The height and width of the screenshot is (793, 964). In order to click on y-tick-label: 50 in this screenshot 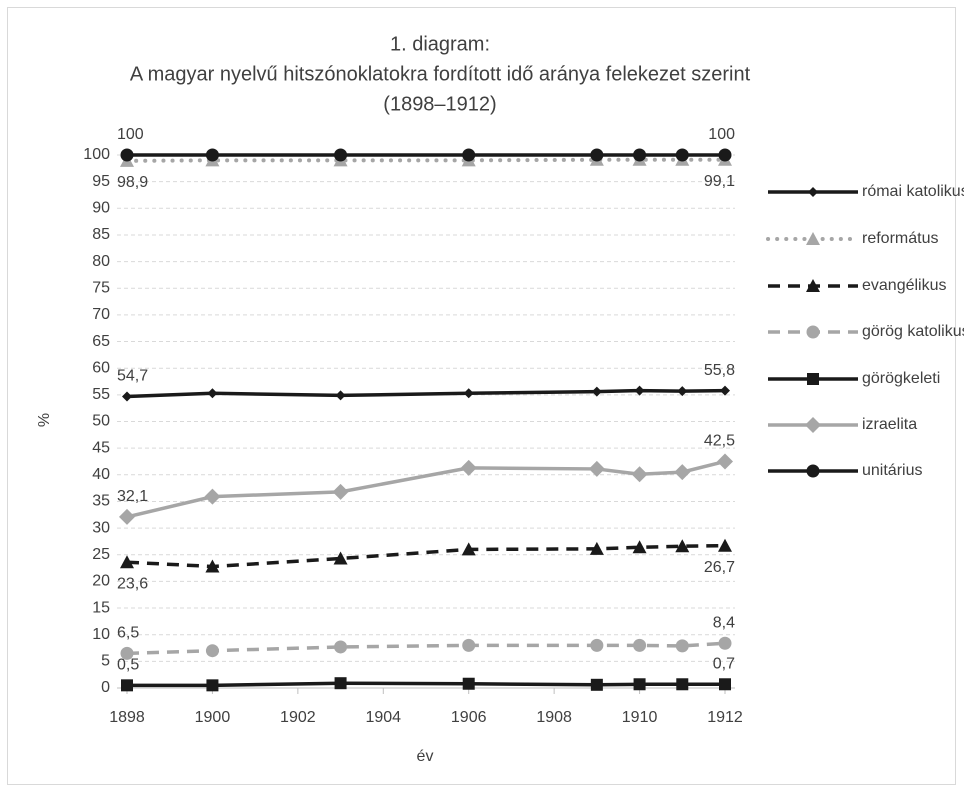, I will do `click(101, 421)`.